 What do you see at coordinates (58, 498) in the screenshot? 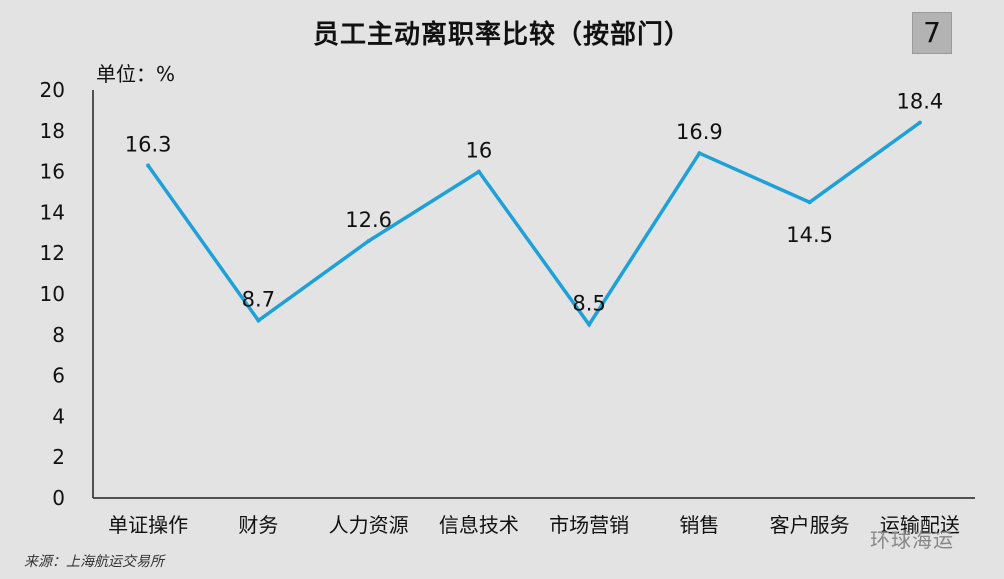
I see `y-tick-label: 0` at bounding box center [58, 498].